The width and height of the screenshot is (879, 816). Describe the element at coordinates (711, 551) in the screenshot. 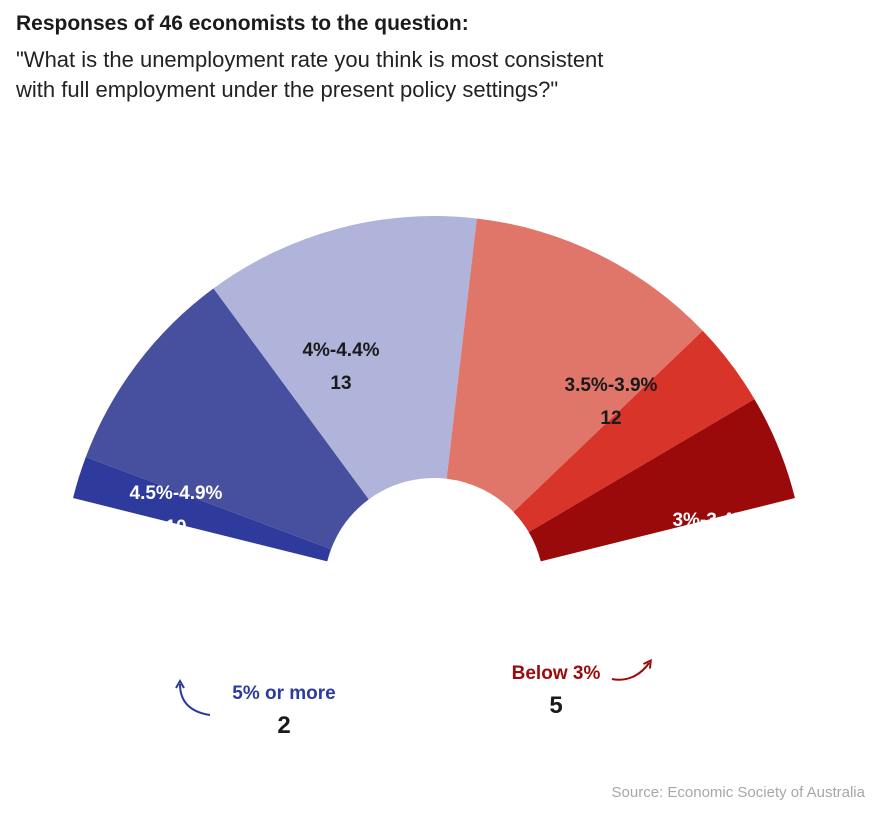

I see `slice-value-3pct-3-4pct: 4` at that location.